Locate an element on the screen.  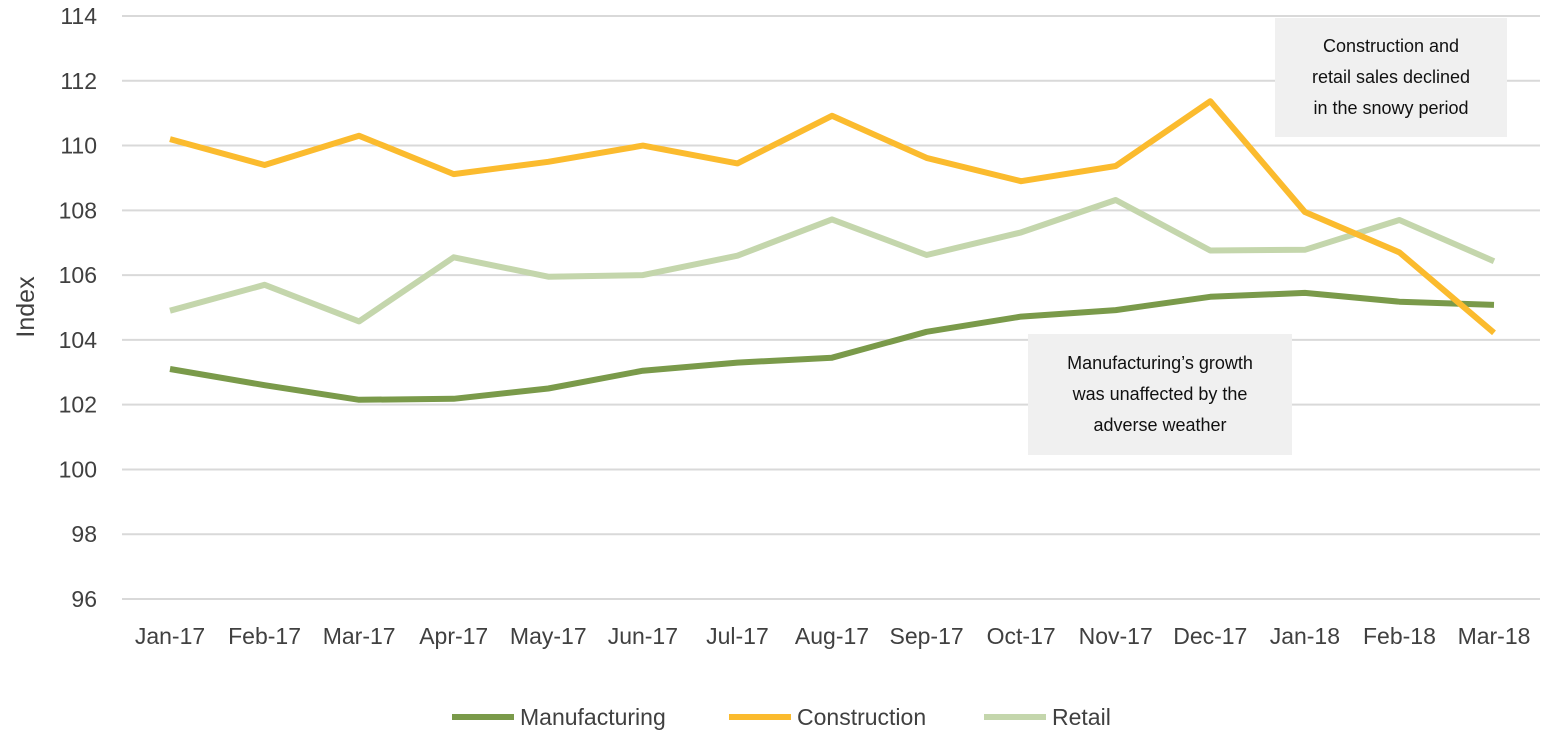
y-tick-label: 98 is located at coordinates (84, 534).